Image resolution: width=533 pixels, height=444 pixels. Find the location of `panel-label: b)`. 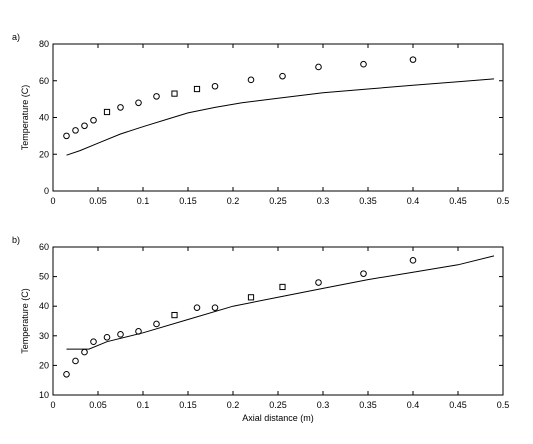

panel-label: b) is located at coordinates (16, 240).